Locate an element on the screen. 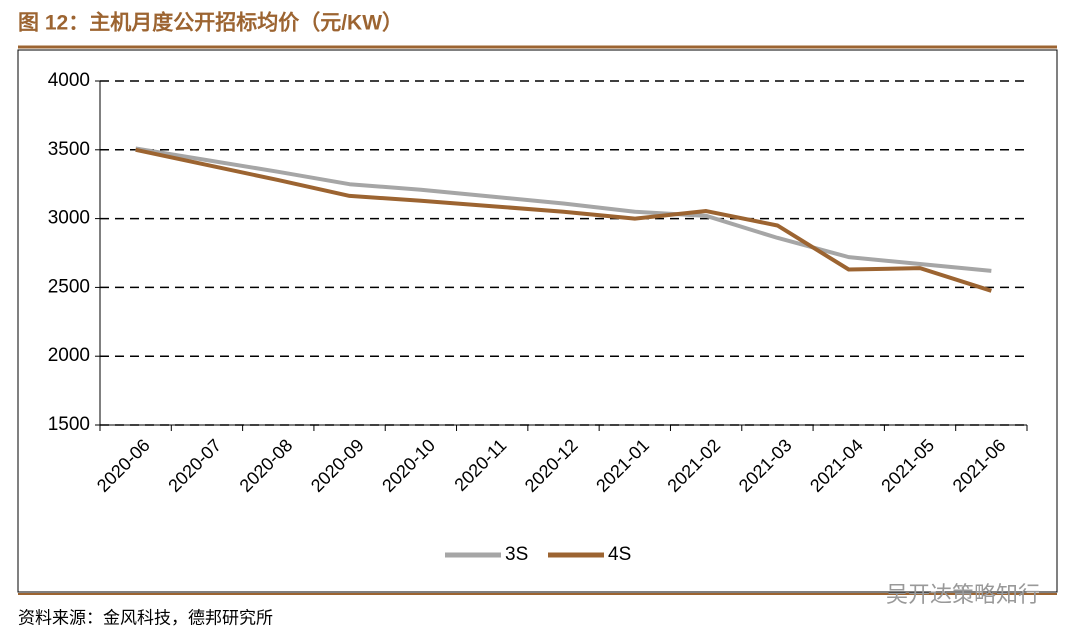 This screenshot has width=1080, height=642. chart-title: 图 12：主机月度公开招标均价（元/KW） is located at coordinates (210, 23).